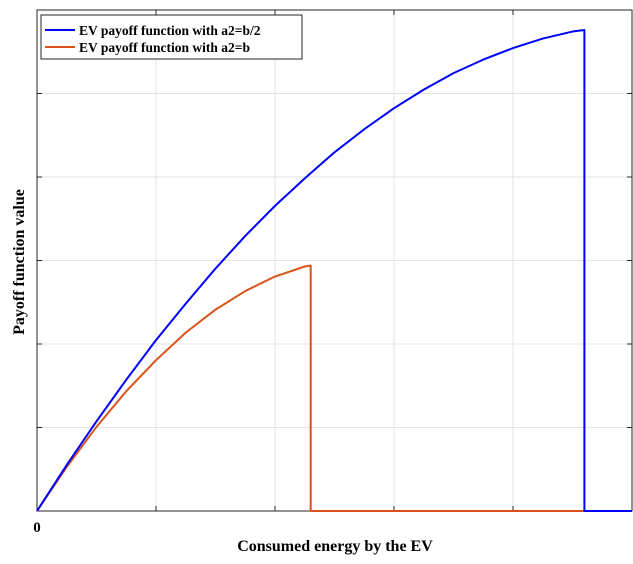 This screenshot has width=633, height=564. Describe the element at coordinates (19, 262) in the screenshot. I see `y-axis-label: Payoff function value` at that location.